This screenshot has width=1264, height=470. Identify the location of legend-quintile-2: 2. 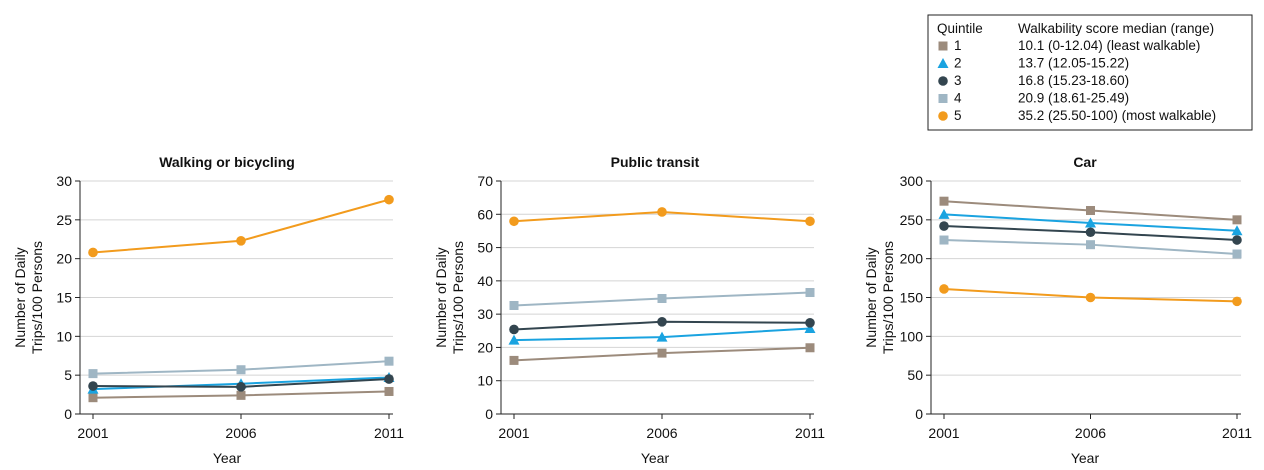
(958, 63).